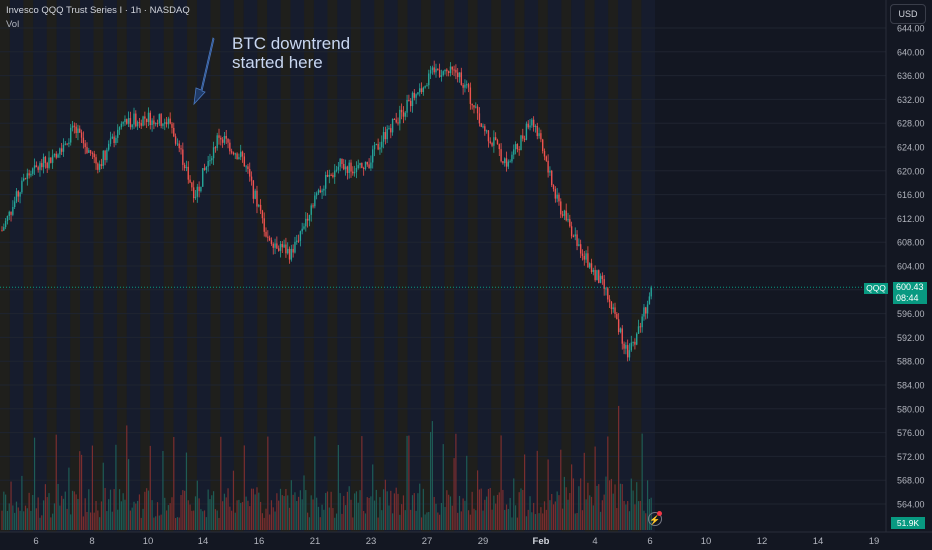 The image size is (932, 550). What do you see at coordinates (291, 53) in the screenshot?
I see `chart-annotation-text: BTC downtrend started here` at bounding box center [291, 53].